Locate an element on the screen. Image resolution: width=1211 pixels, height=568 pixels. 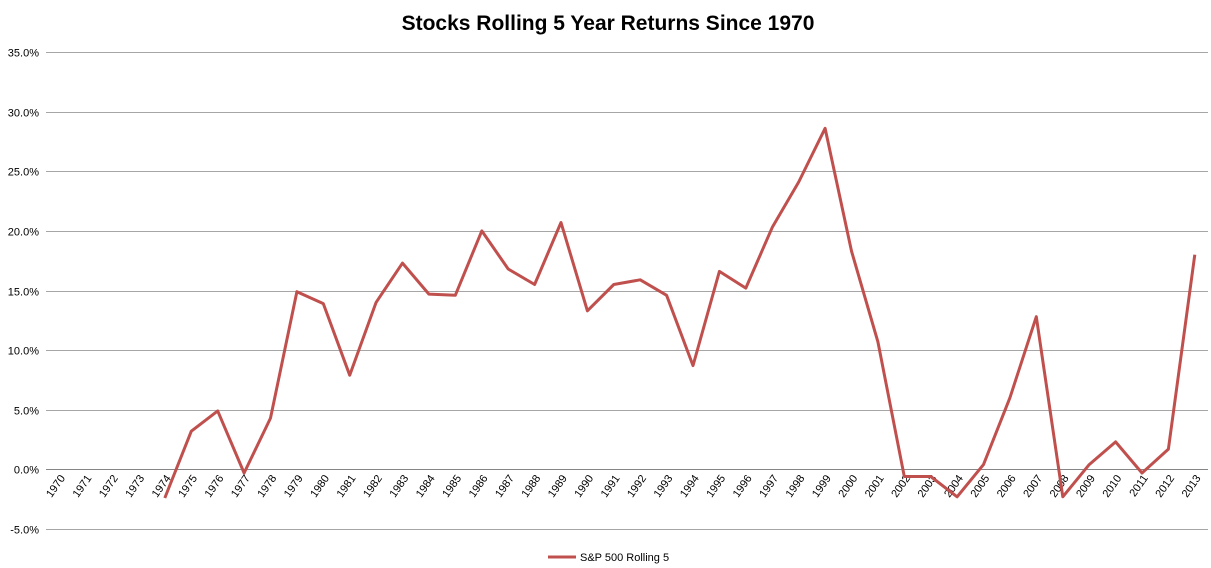
x-tick-label: 1999 is located at coordinates (822, 486).